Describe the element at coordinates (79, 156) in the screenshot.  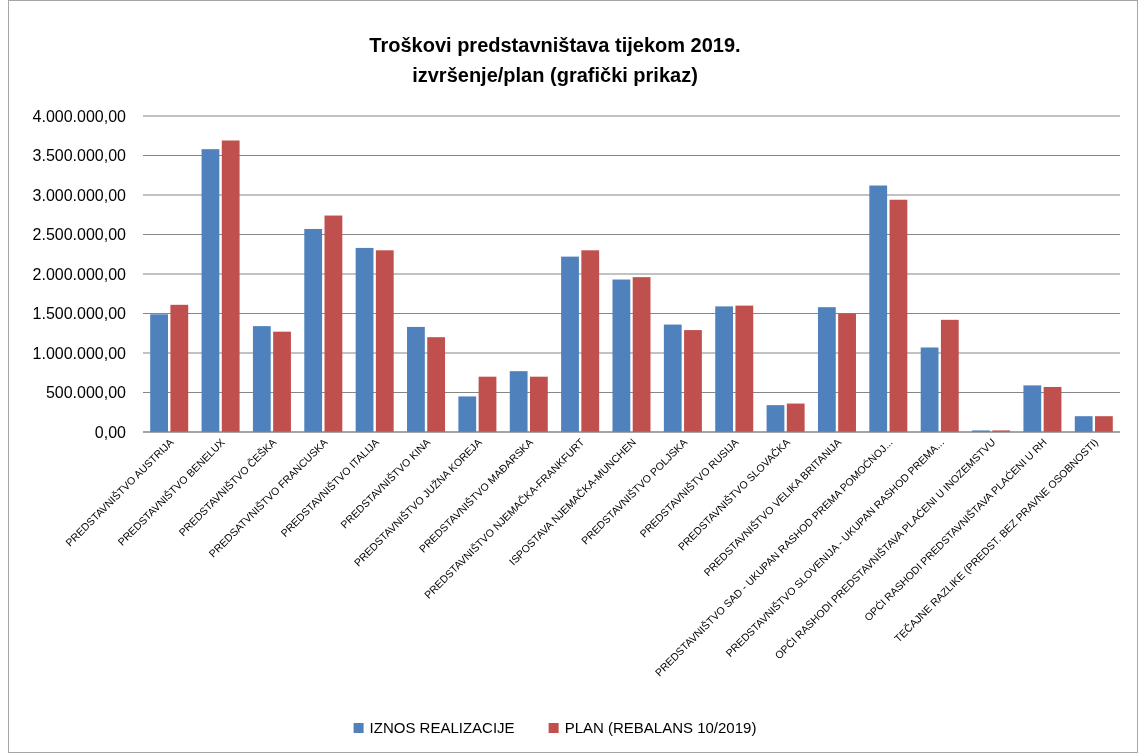
I see `y-tick-label: 3.500.000,00` at that location.